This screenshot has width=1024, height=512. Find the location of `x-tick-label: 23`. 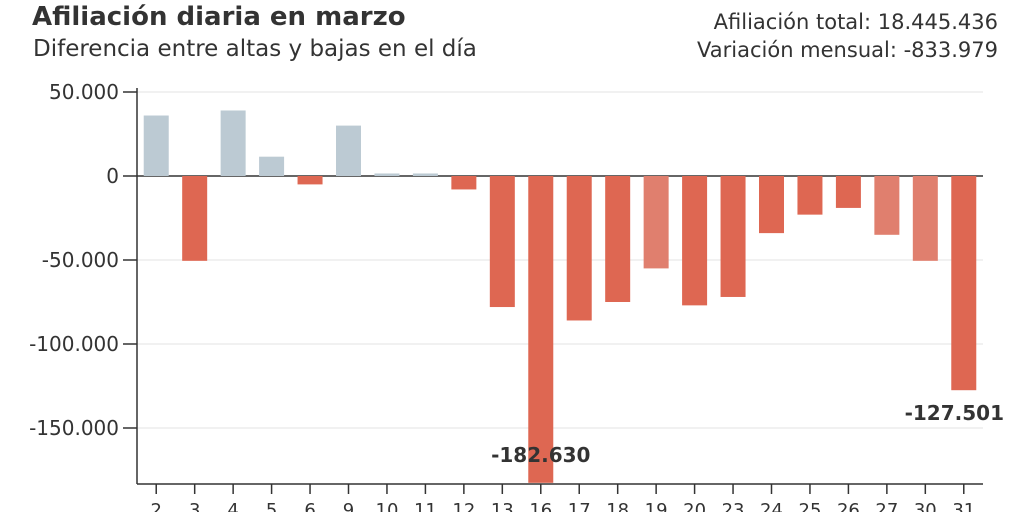

x-tick-label: 23 is located at coordinates (733, 506).